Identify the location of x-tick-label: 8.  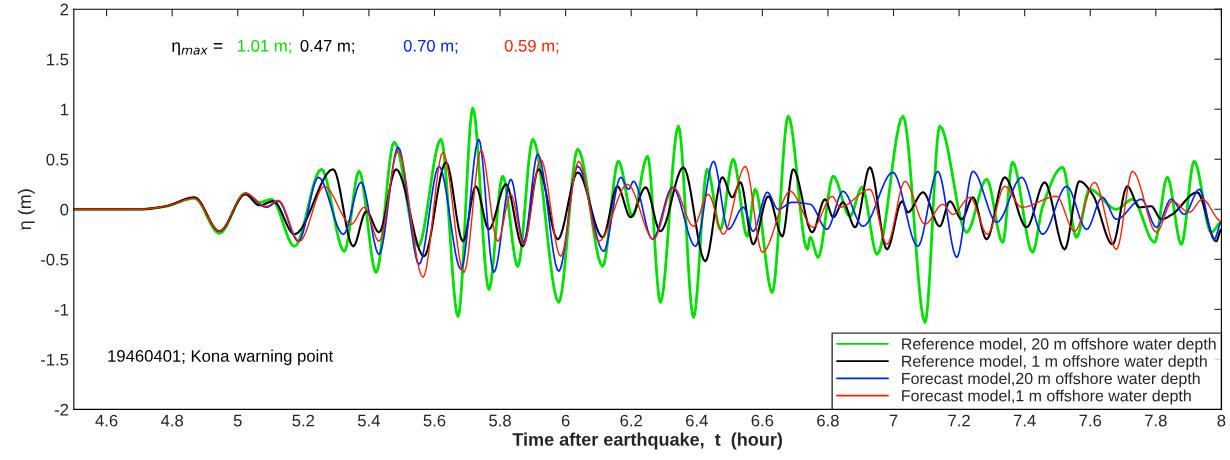
(1221, 420).